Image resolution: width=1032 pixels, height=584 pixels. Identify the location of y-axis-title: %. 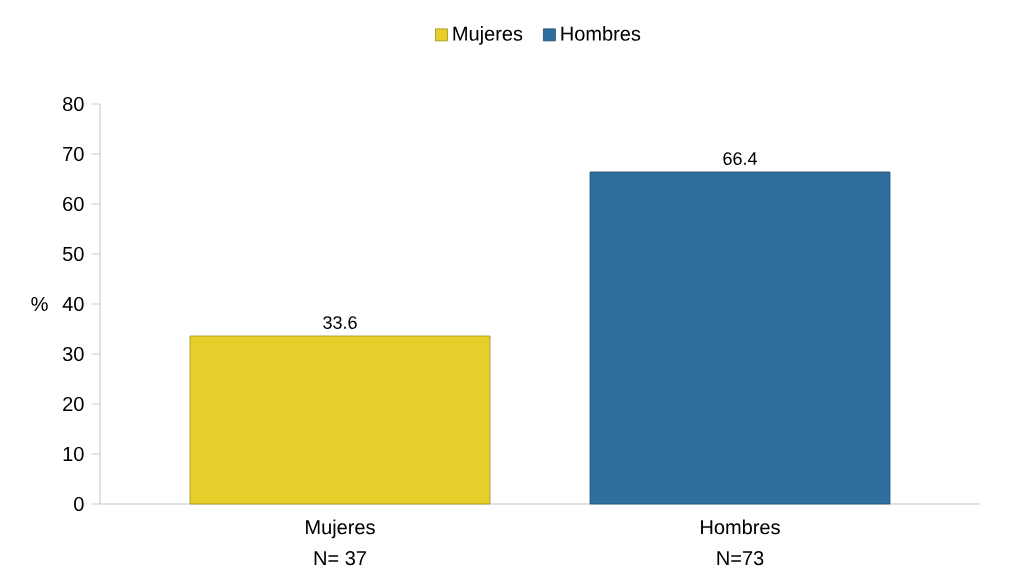
(39, 303).